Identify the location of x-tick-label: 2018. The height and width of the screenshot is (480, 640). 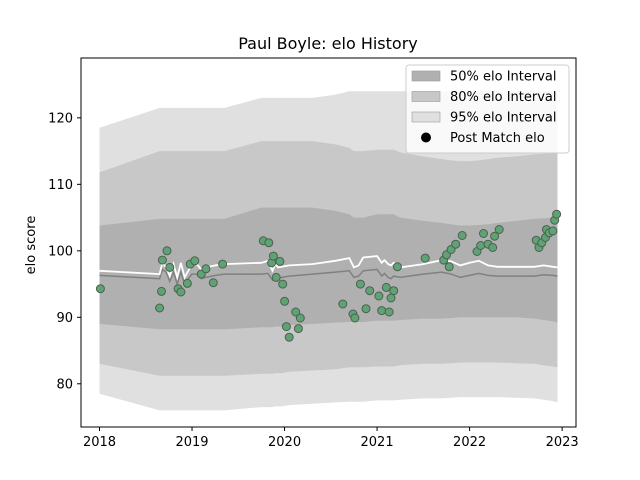
(99, 442).